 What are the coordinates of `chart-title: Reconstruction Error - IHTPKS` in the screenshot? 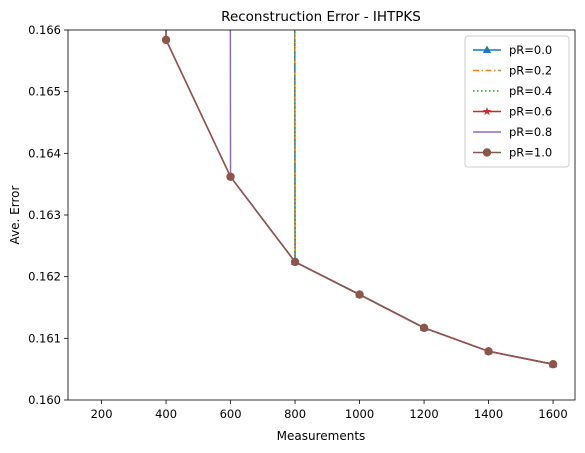 It's located at (321, 17).